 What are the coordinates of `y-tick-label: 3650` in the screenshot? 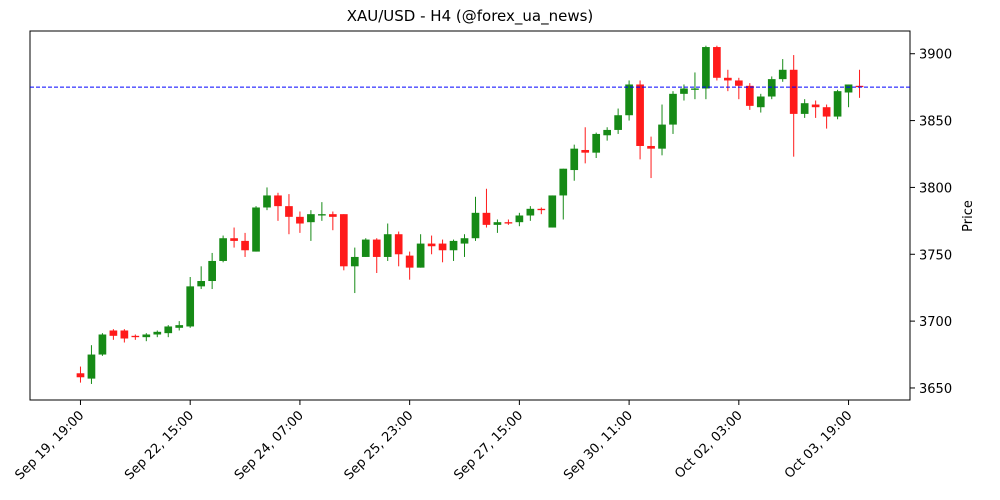 It's located at (935, 389).